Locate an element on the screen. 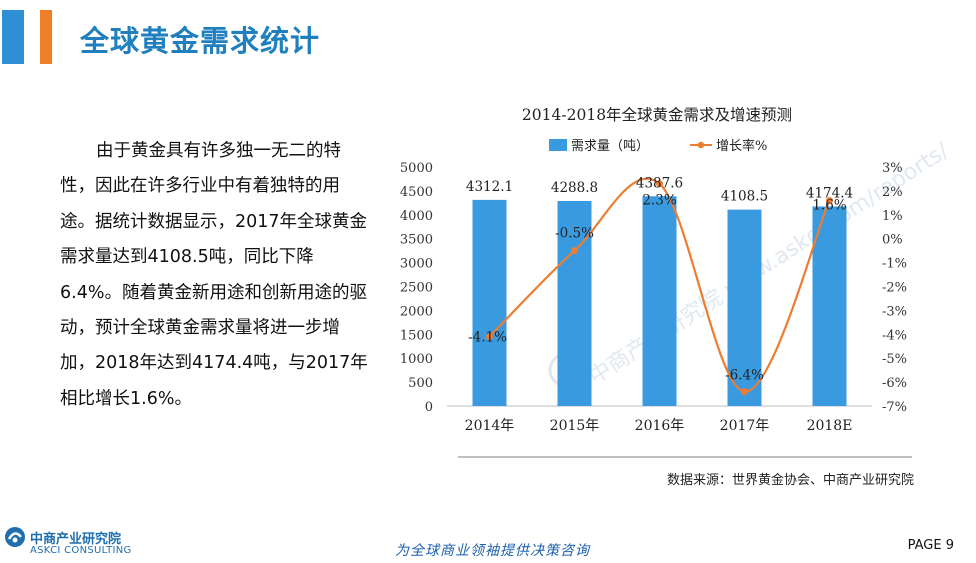  y-tick-left: 4000 is located at coordinates (416, 216).